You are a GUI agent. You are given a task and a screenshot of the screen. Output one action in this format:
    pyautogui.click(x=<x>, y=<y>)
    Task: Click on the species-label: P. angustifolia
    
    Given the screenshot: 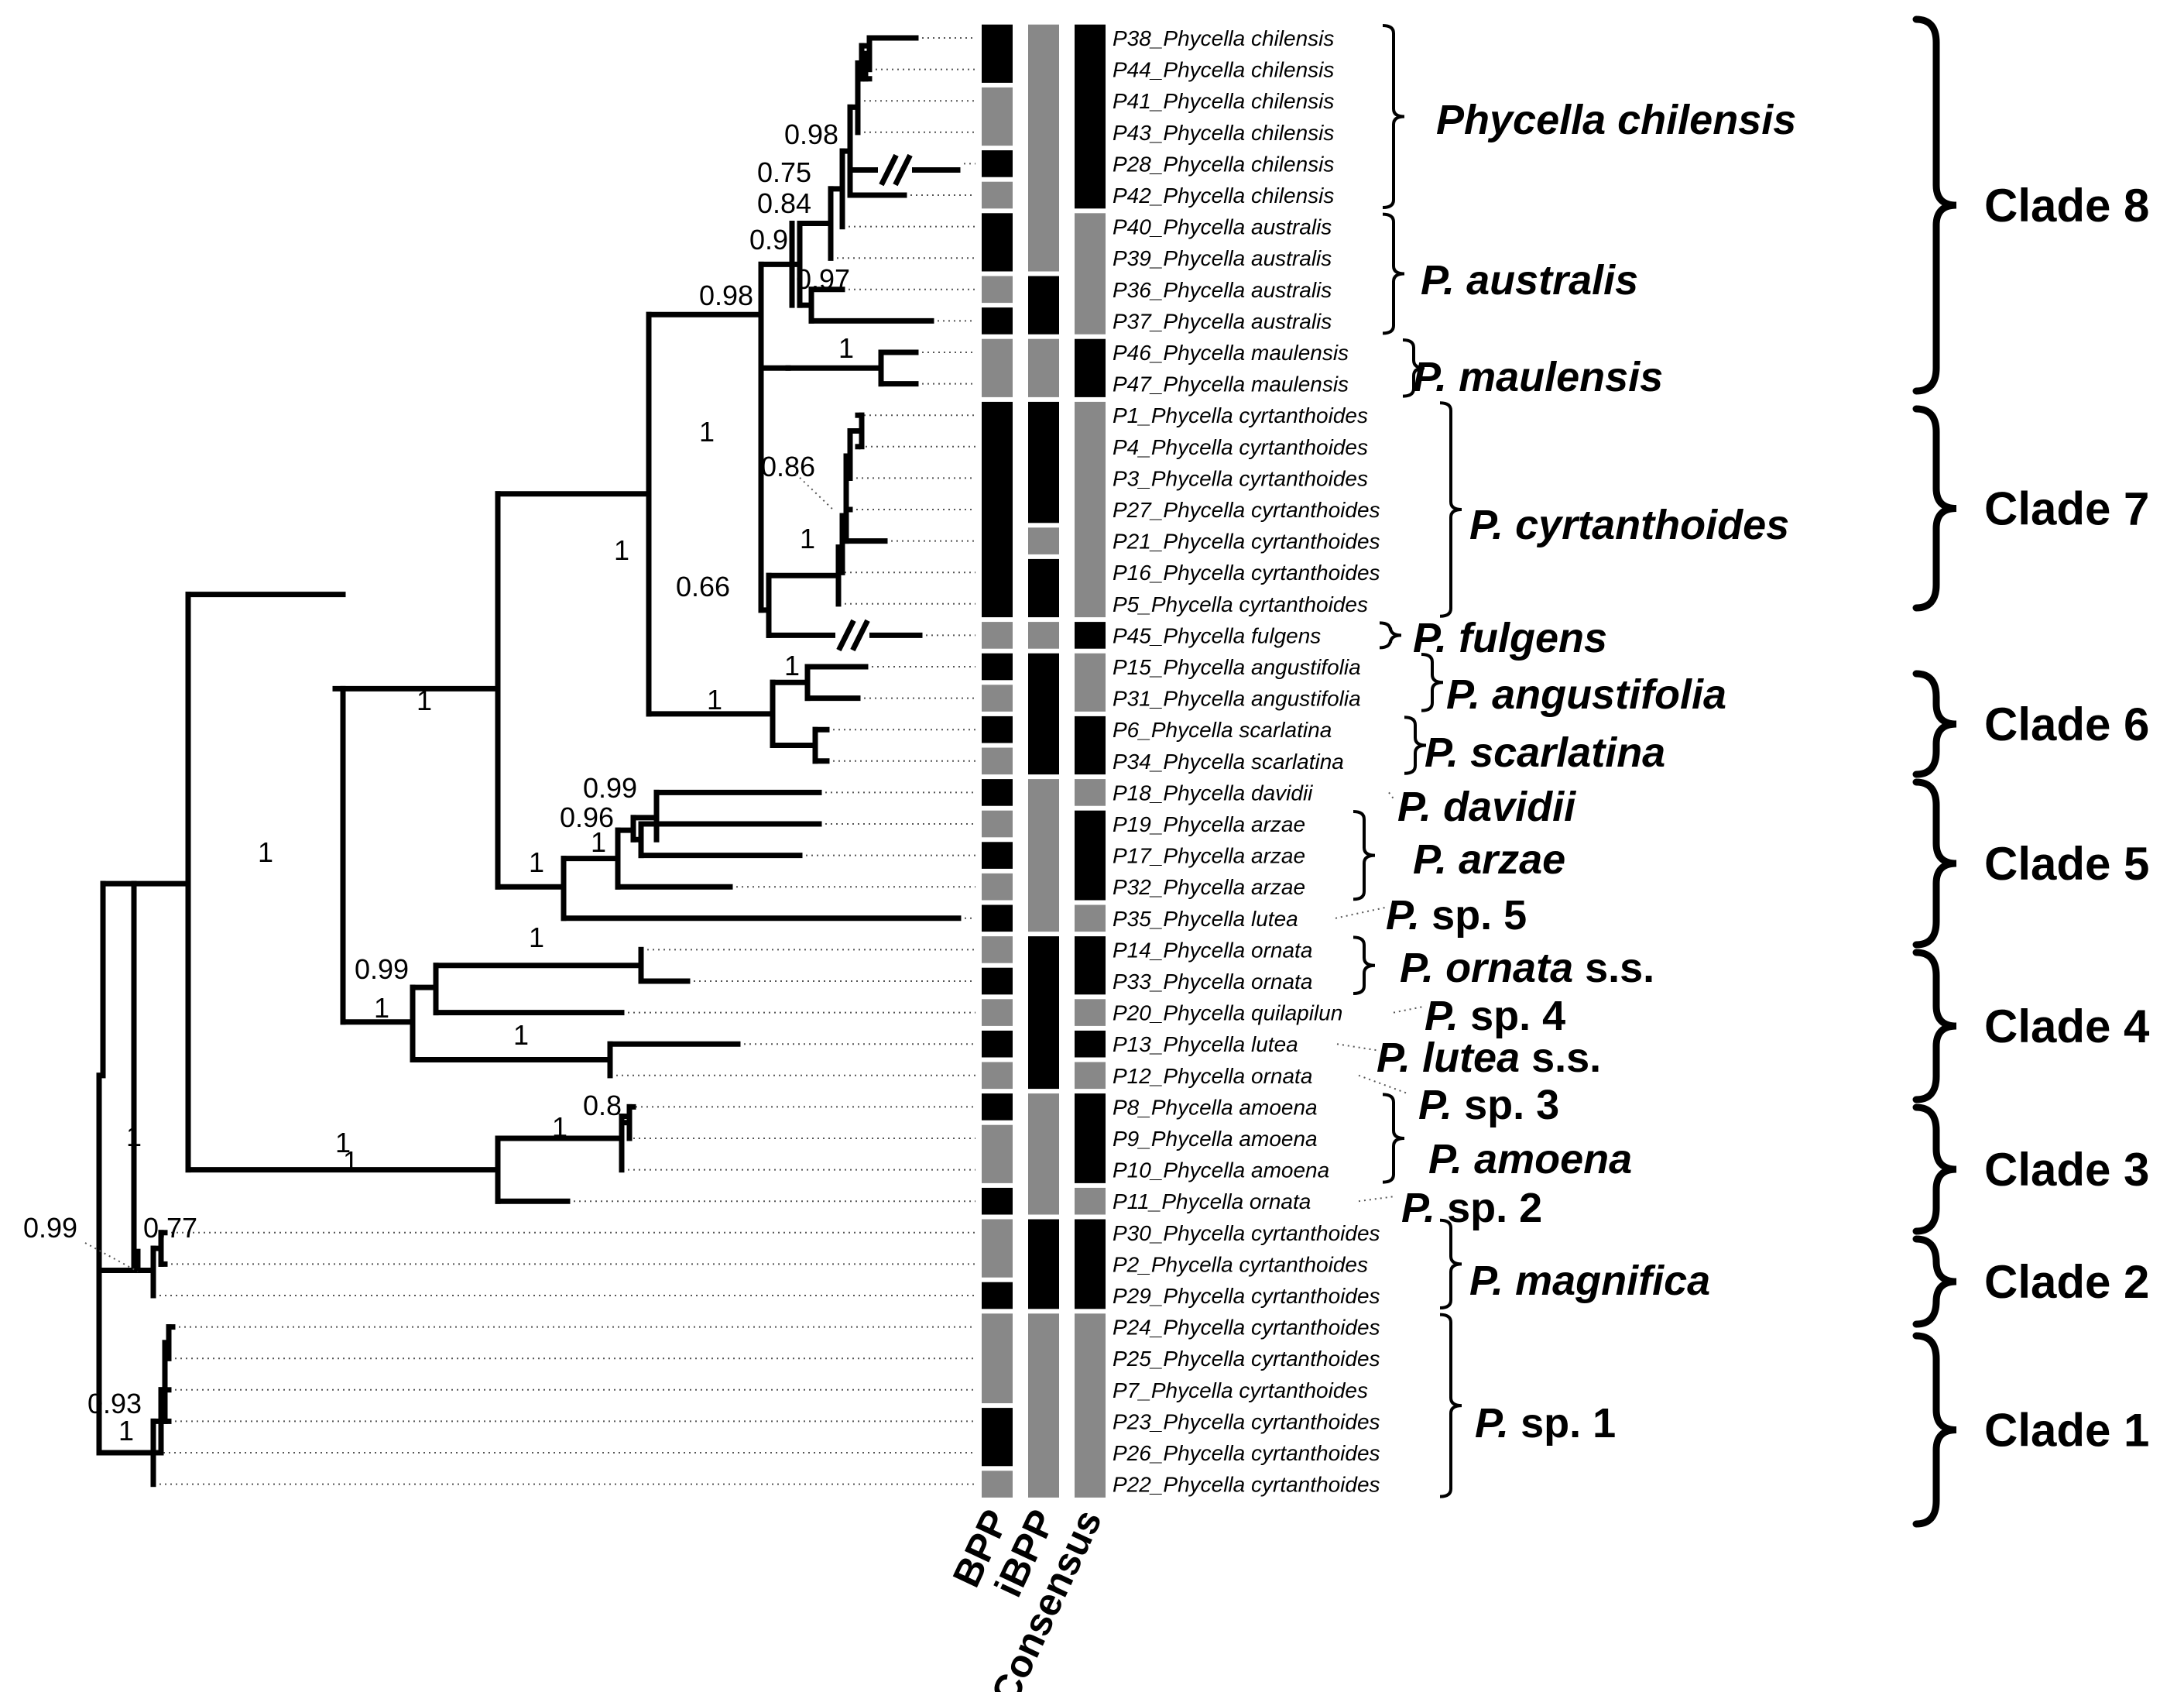 What is the action you would take?
    pyautogui.click(x=1586, y=694)
    